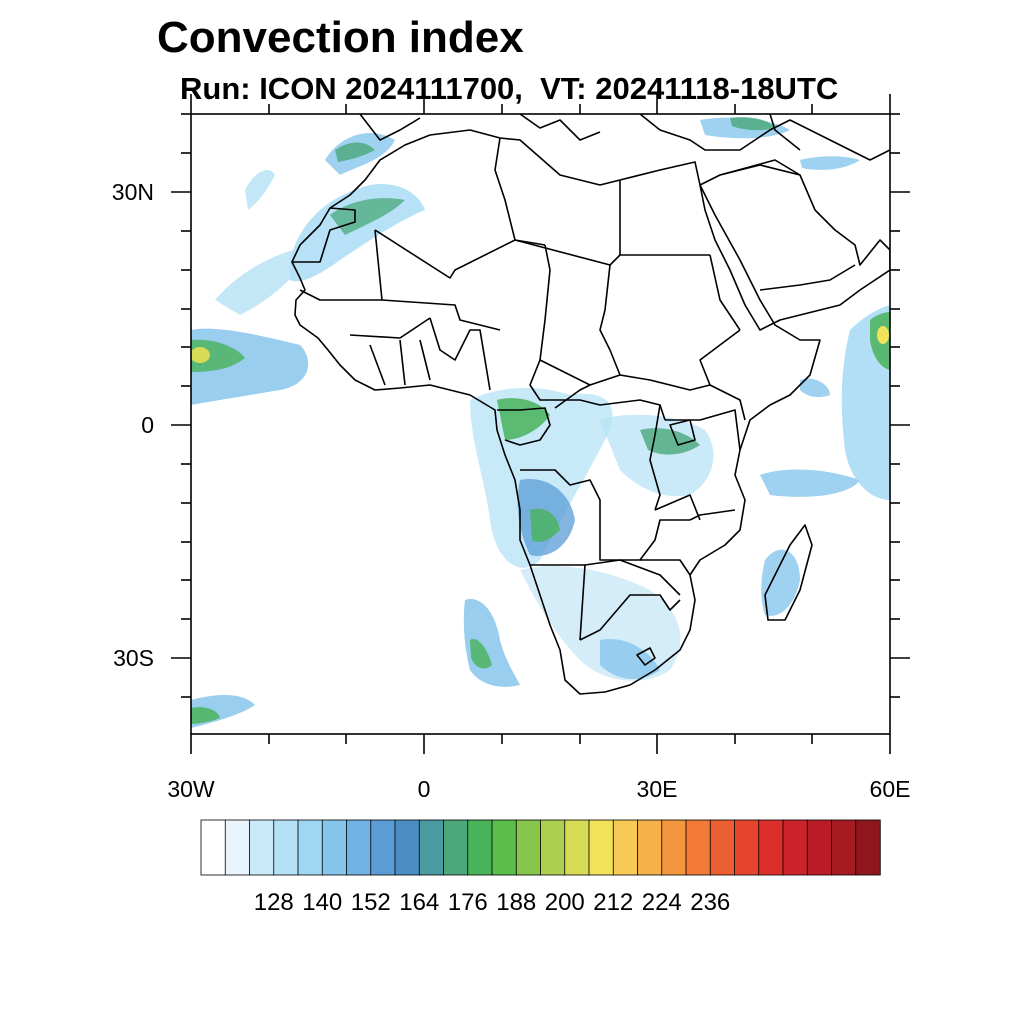 This screenshot has width=1024, height=1024. I want to click on madagascar-coast, so click(788, 572).